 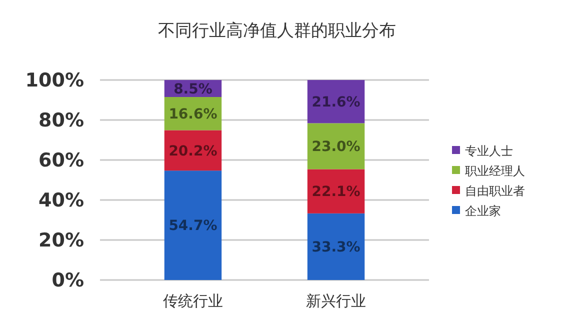 I want to click on data-label: 54.7%, so click(x=193, y=226).